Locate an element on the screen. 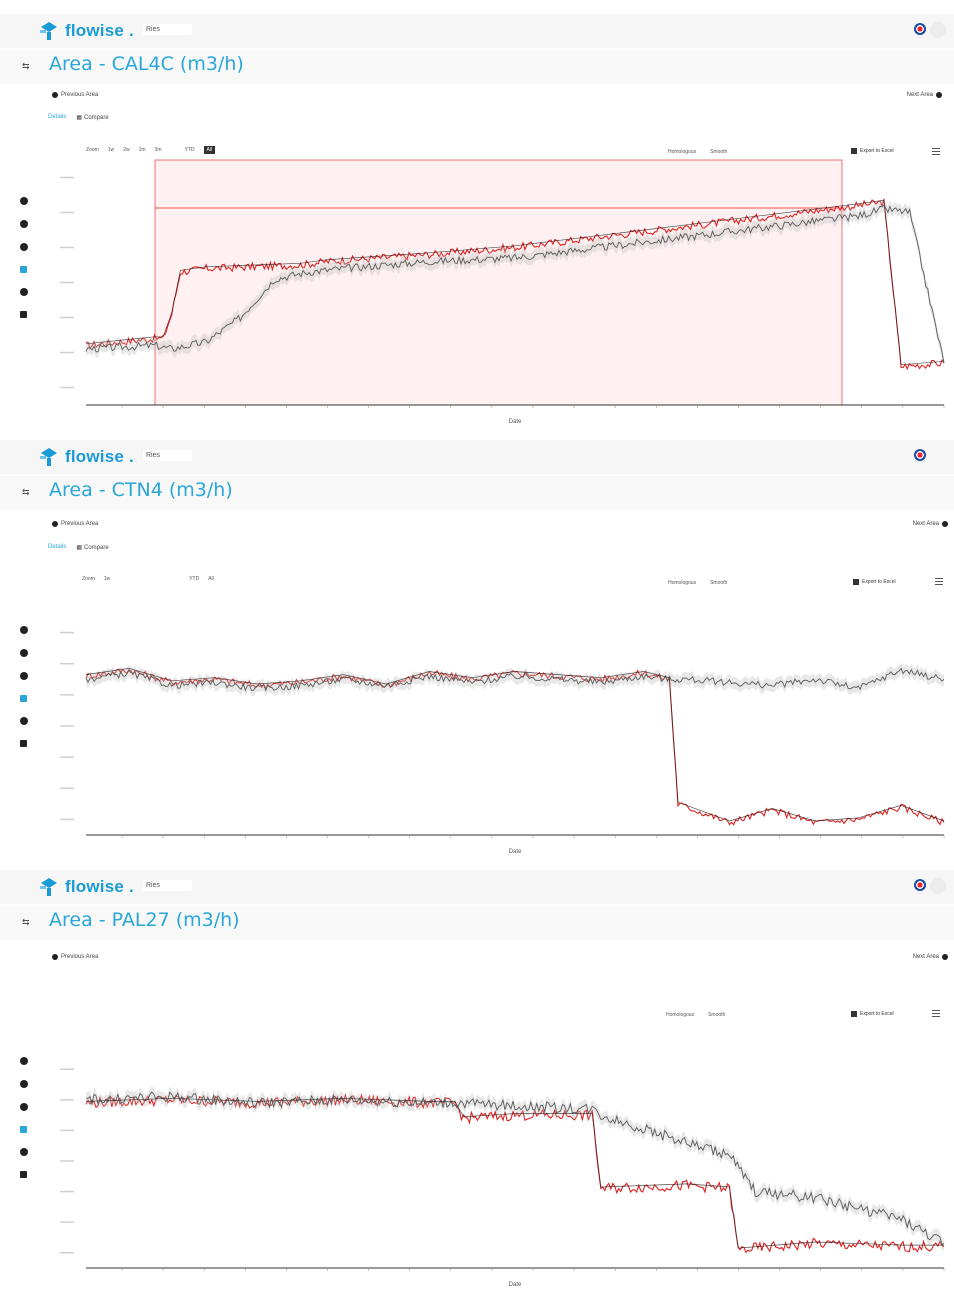 The image size is (954, 1296). selection-region is located at coordinates (498, 282).